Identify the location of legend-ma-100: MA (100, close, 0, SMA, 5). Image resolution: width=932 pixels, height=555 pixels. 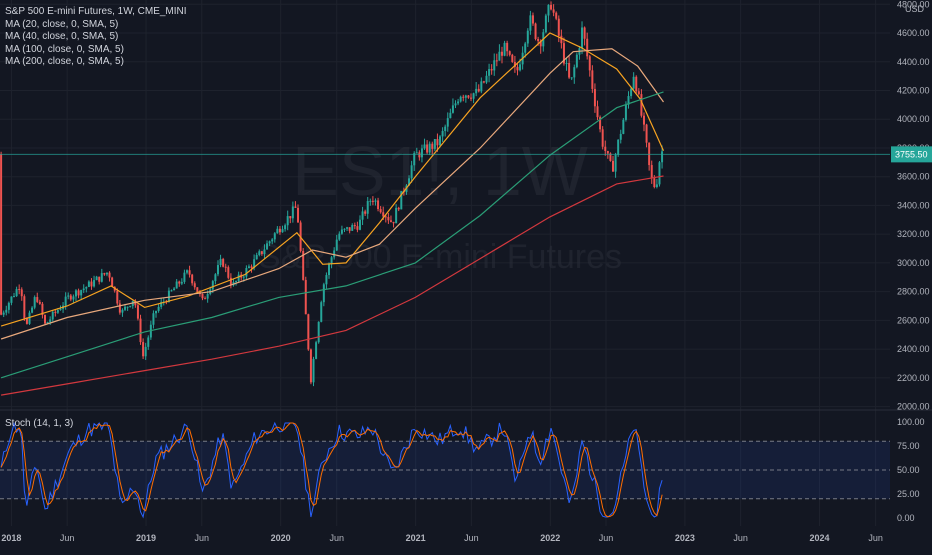
(64, 49).